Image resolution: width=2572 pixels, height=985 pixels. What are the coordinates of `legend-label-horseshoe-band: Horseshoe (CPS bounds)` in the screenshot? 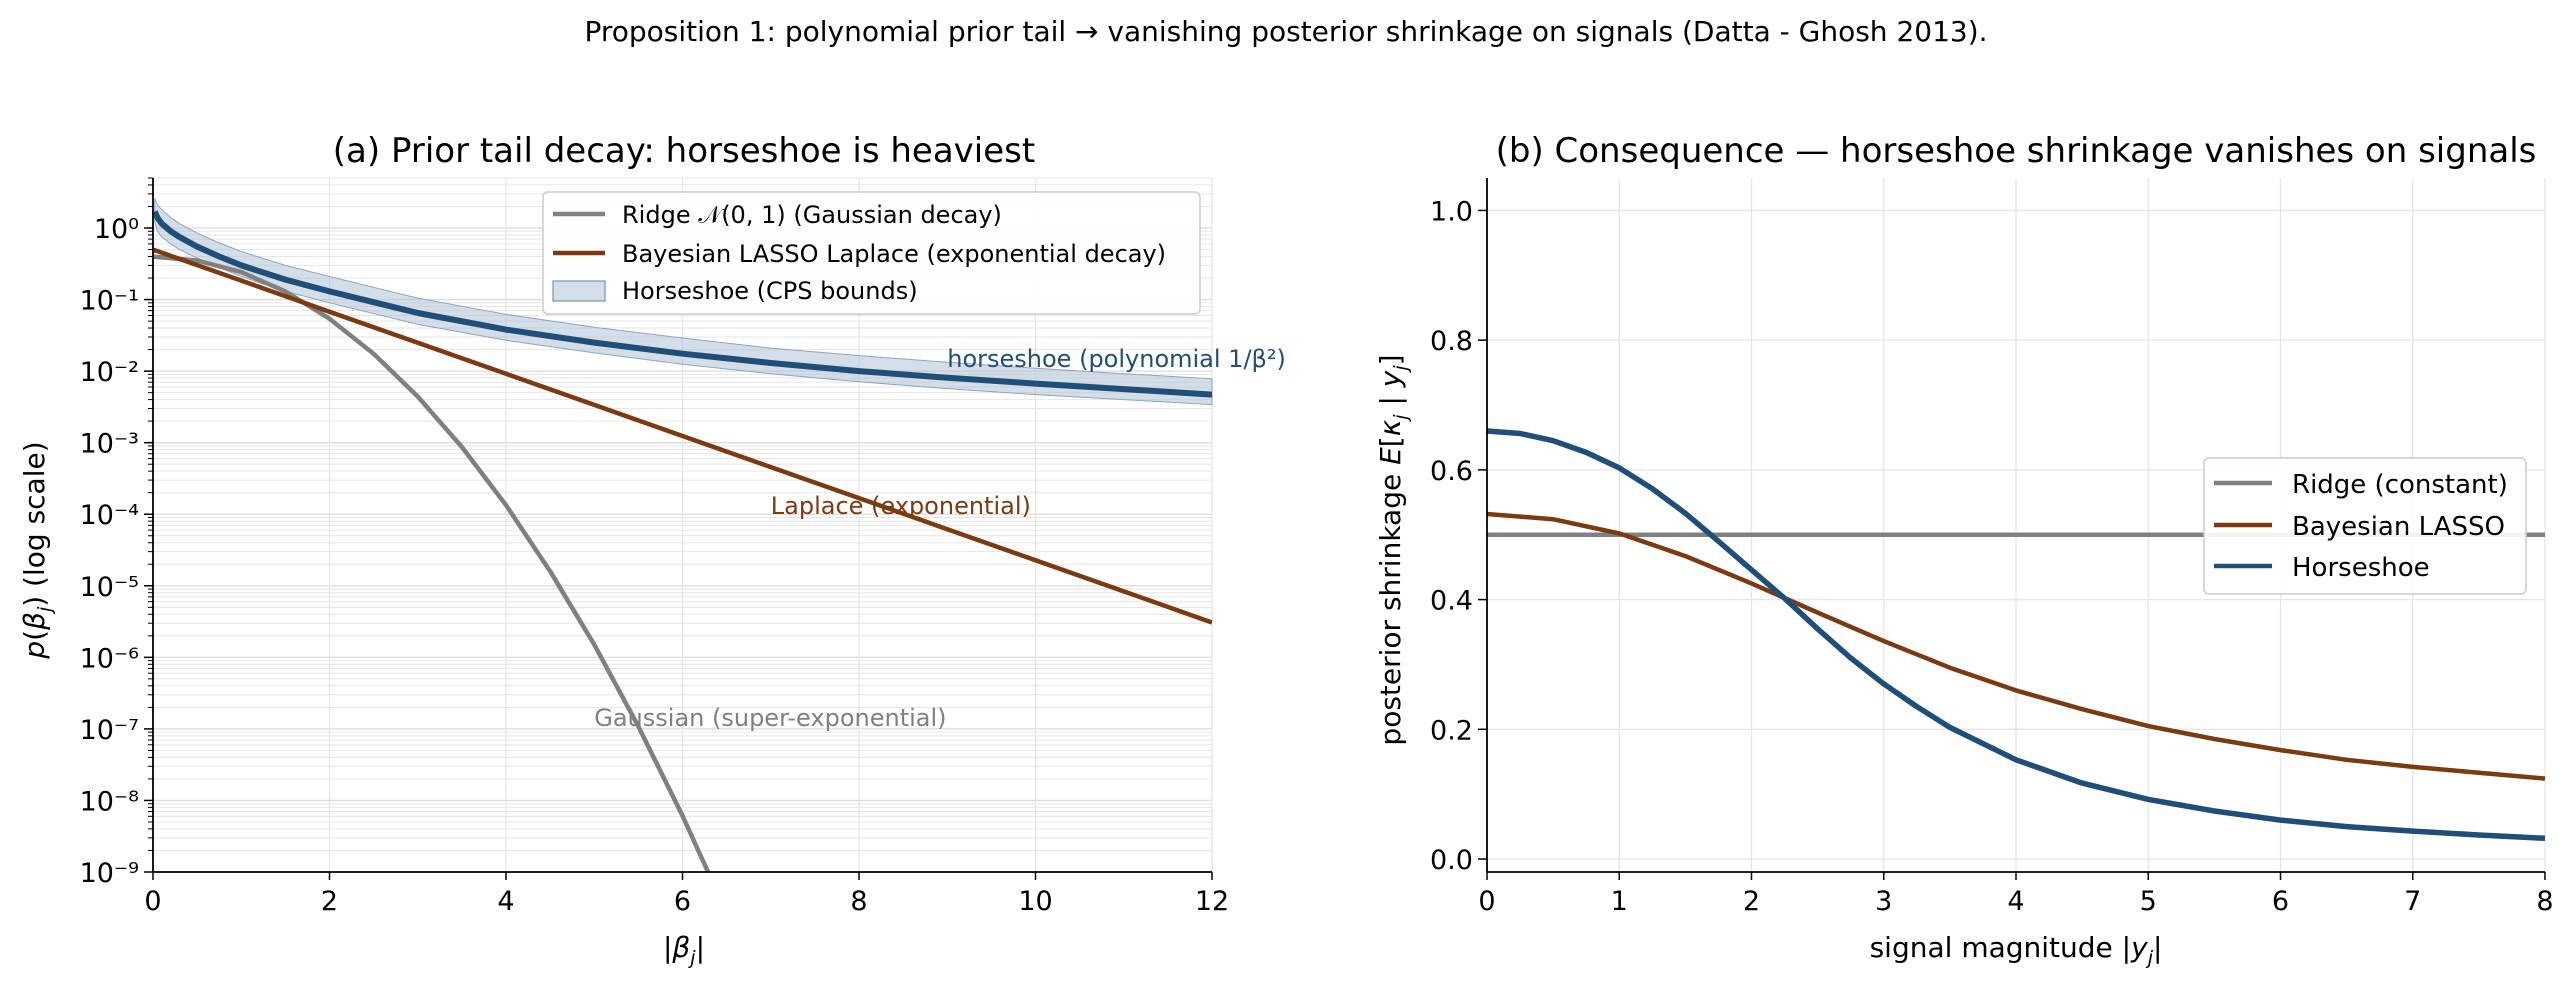 It's located at (770, 291).